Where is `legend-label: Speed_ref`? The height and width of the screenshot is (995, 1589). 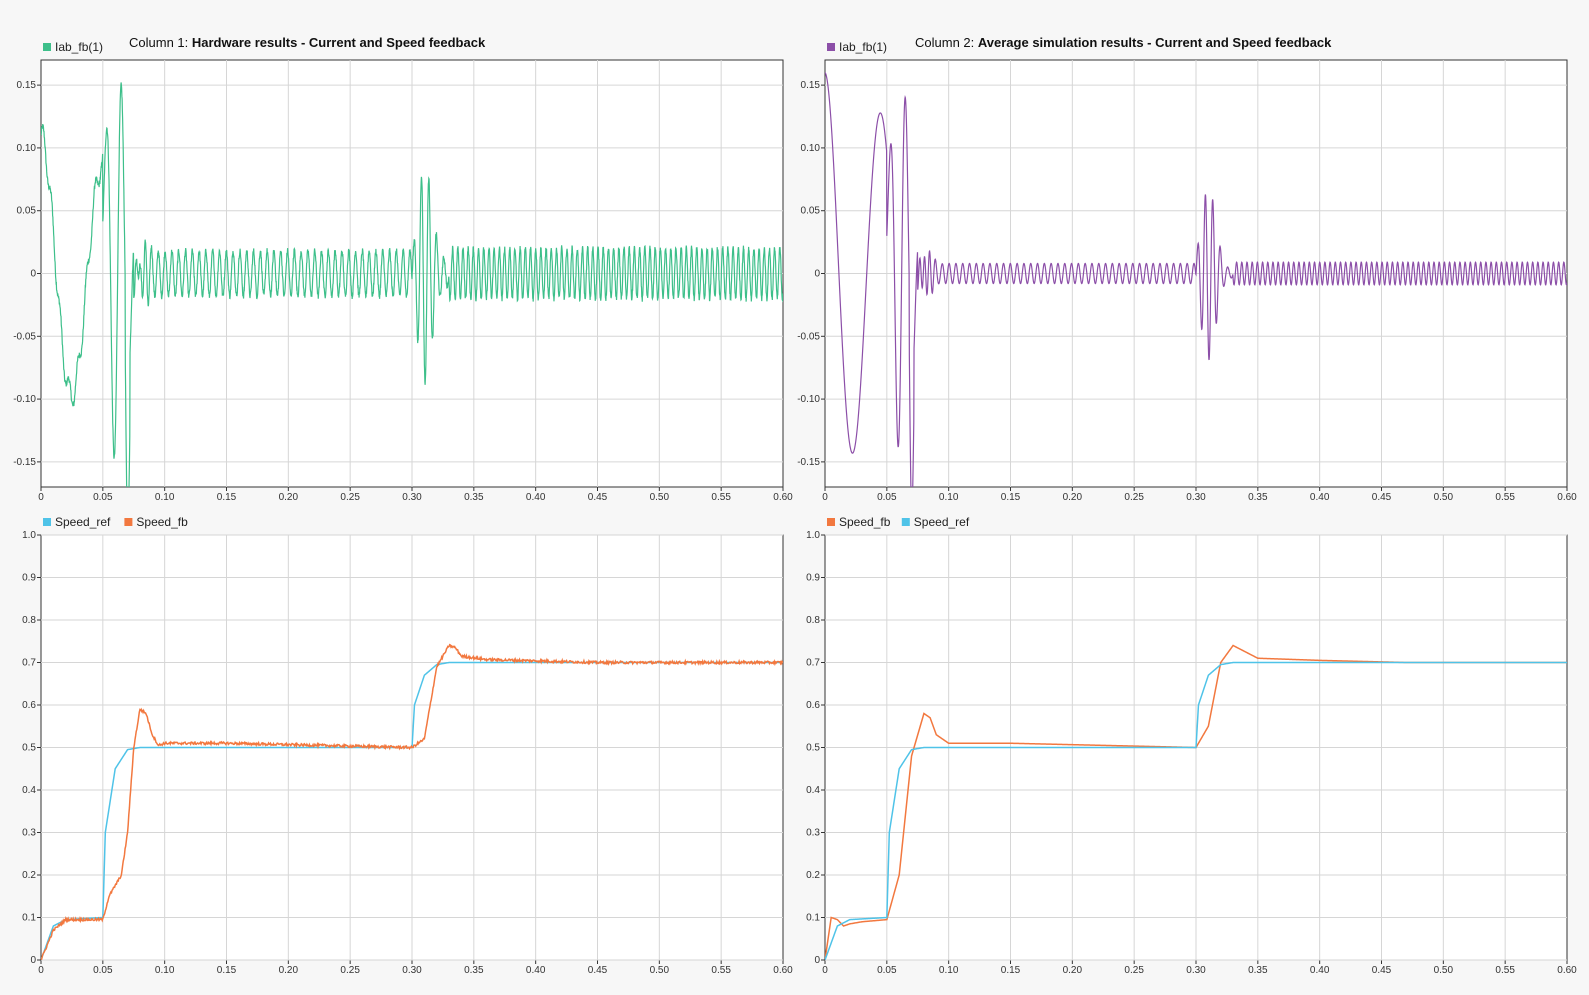 legend-label: Speed_ref is located at coordinates (942, 522).